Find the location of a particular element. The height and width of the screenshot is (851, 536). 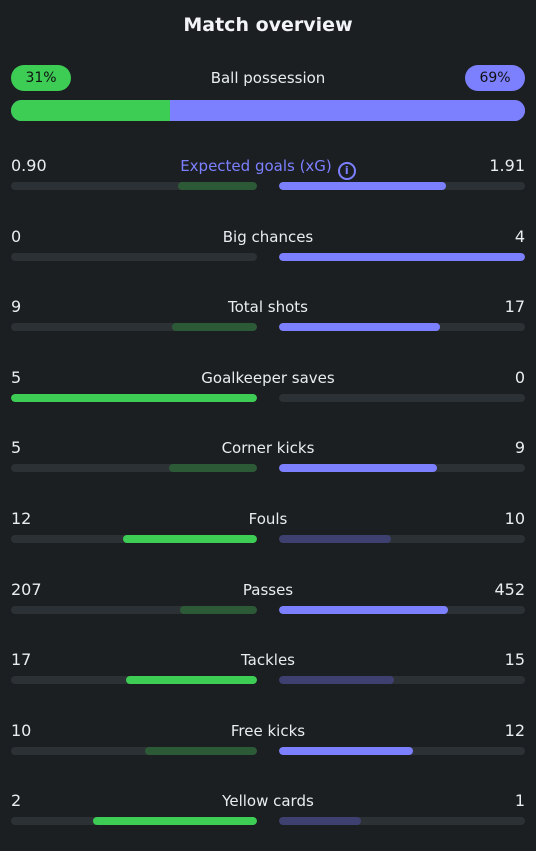

stat-label: Tackles is located at coordinates (268, 660).